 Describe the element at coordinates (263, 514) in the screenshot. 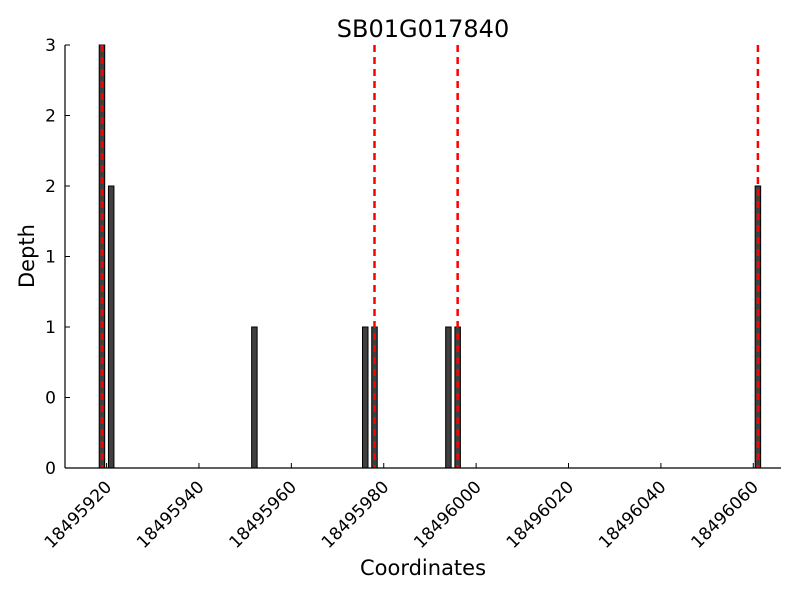

I see `x-tick-label: 18495960` at that location.